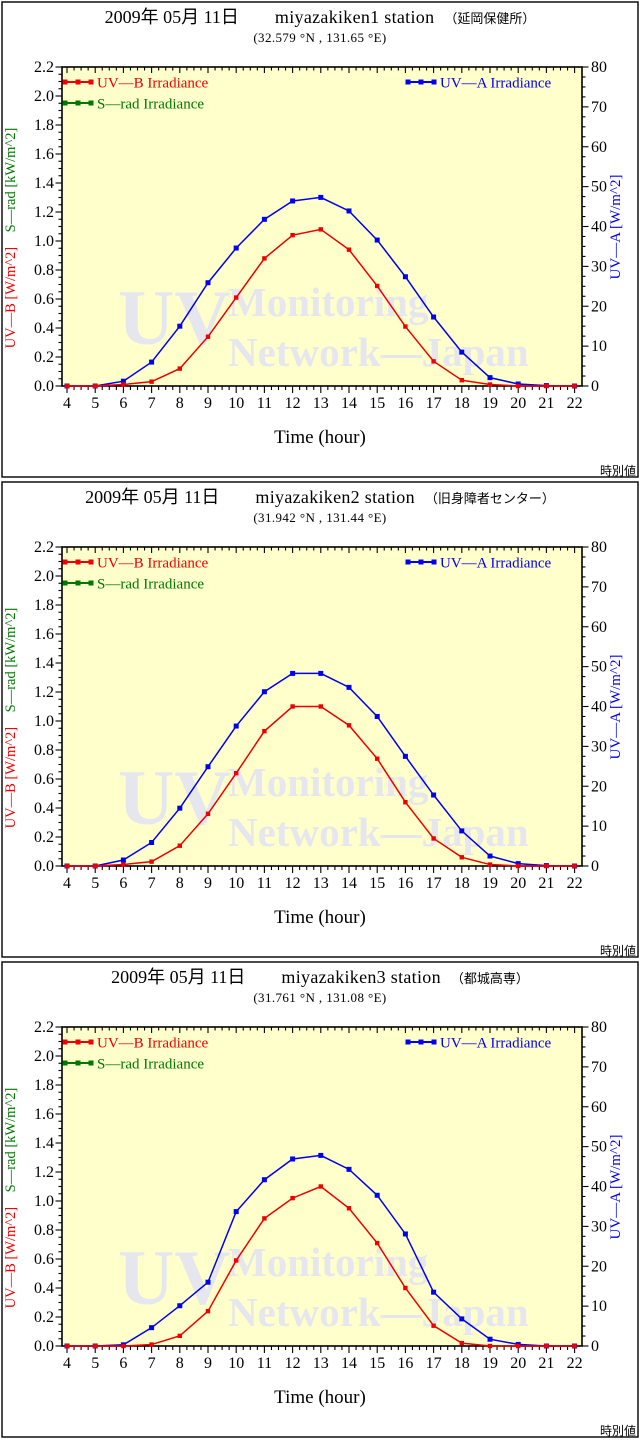 The width and height of the screenshot is (640, 1440). I want to click on date-label: 2009年 05月 11日, so click(178, 977).